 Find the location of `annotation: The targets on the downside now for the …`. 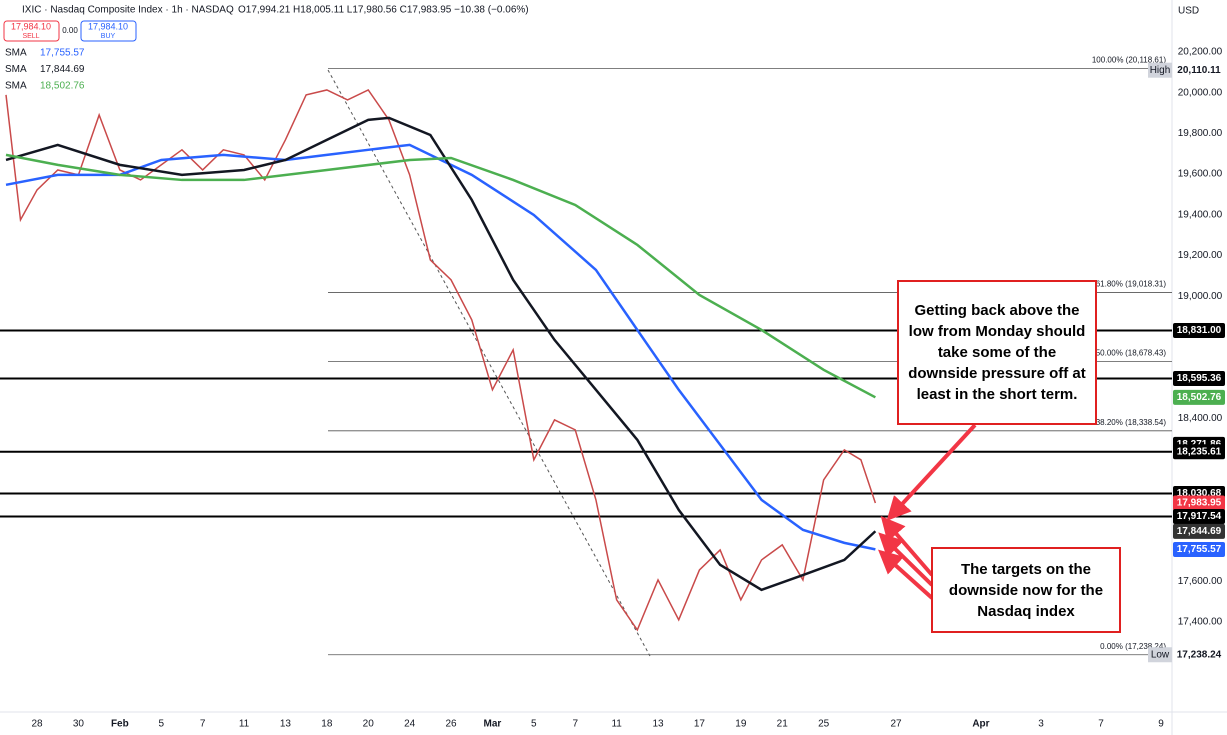

annotation: The targets on the downside now for the … is located at coordinates (1026, 590).